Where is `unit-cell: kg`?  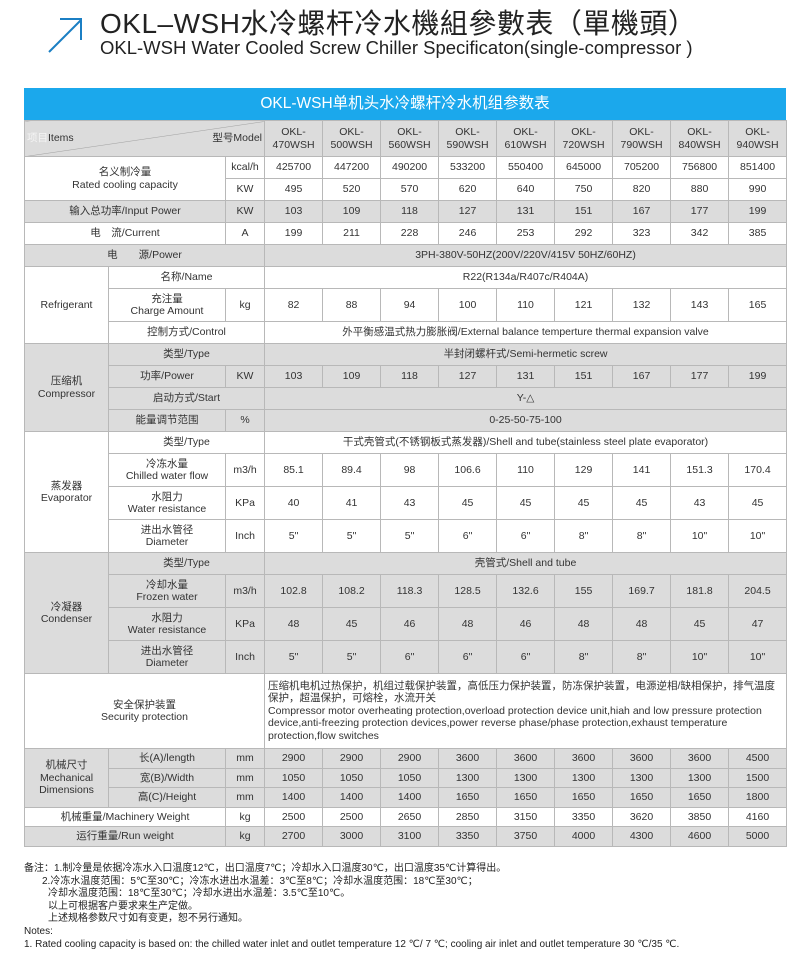 unit-cell: kg is located at coordinates (245, 305).